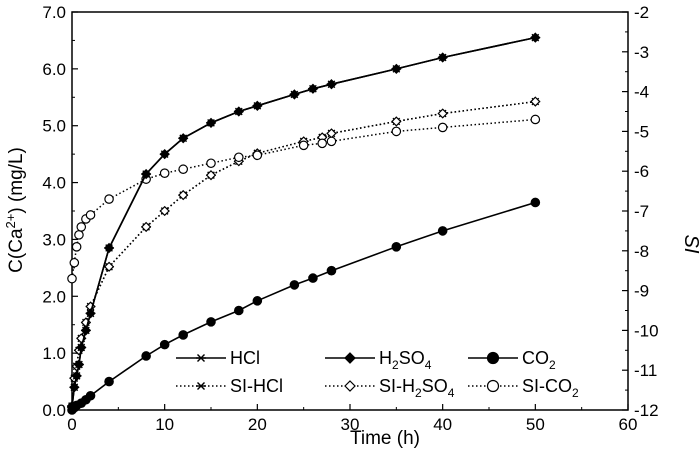 The width and height of the screenshot is (700, 460). I want to click on y2-tick-label: -11, so click(645, 370).